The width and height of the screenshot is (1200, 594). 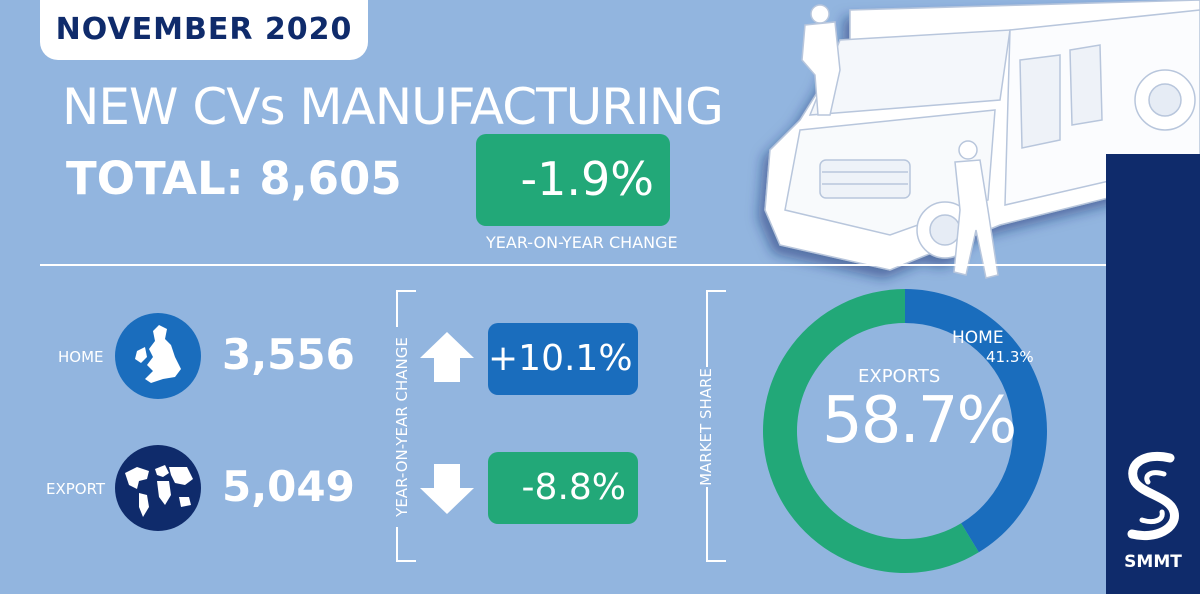 I want to click on home-share-value: 41.3%, so click(x=1010, y=357).